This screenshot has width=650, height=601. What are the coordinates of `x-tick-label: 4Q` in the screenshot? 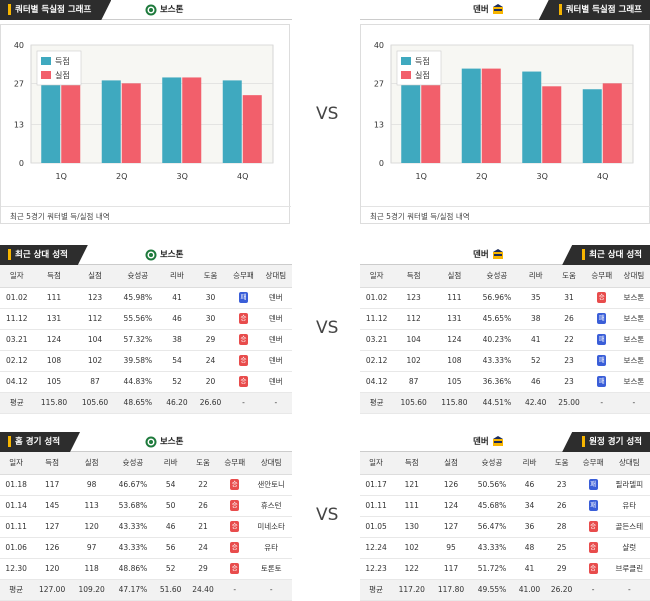 It's located at (242, 176).